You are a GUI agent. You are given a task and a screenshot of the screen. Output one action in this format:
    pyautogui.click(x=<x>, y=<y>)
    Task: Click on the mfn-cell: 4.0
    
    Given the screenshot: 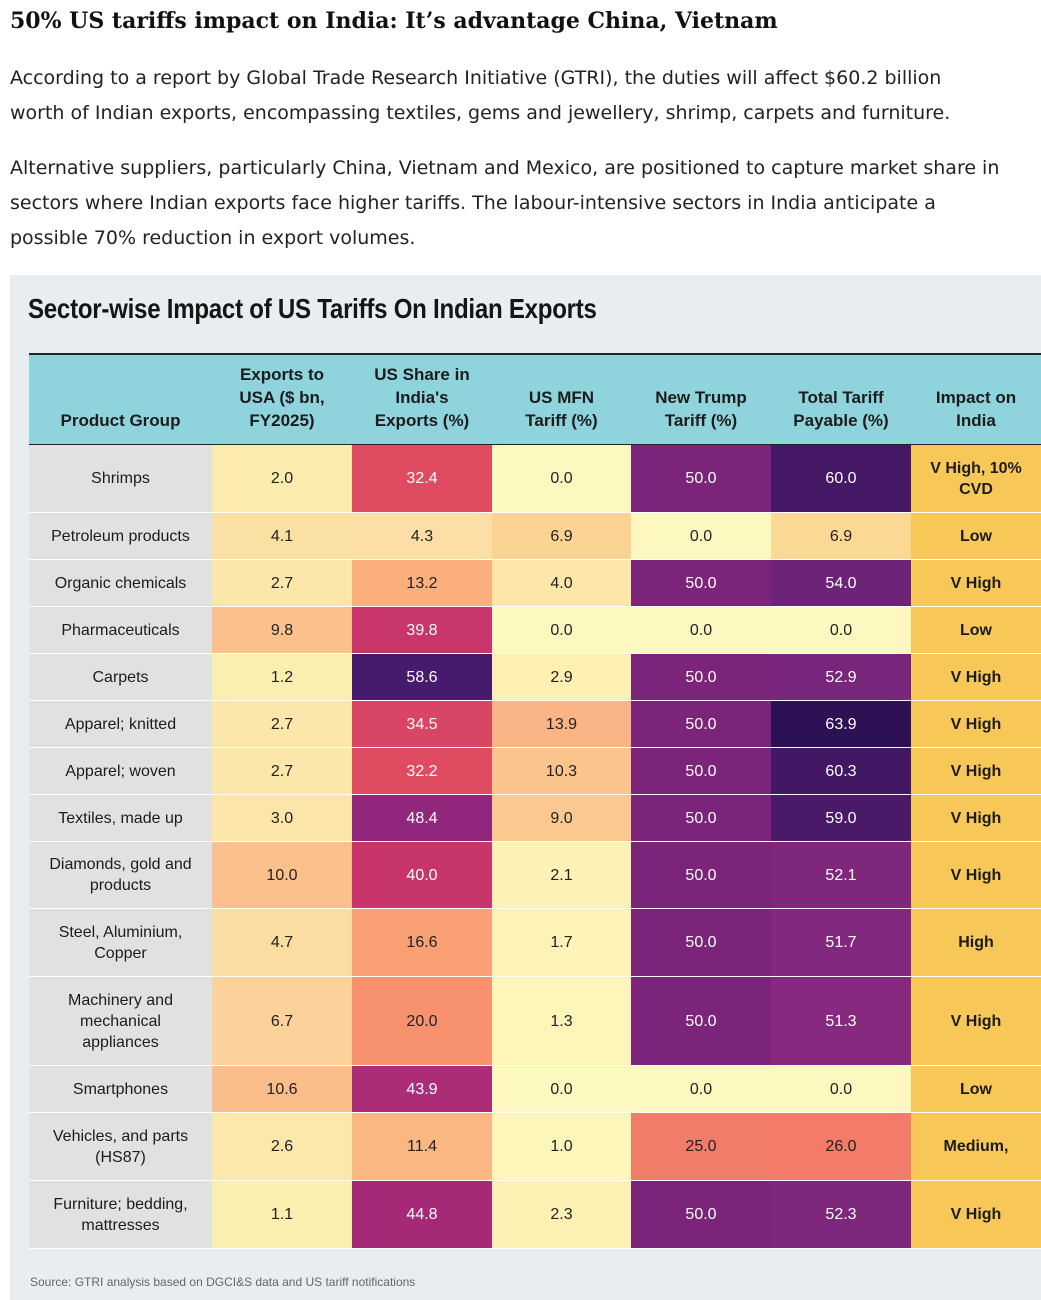 What is the action you would take?
    pyautogui.click(x=561, y=583)
    